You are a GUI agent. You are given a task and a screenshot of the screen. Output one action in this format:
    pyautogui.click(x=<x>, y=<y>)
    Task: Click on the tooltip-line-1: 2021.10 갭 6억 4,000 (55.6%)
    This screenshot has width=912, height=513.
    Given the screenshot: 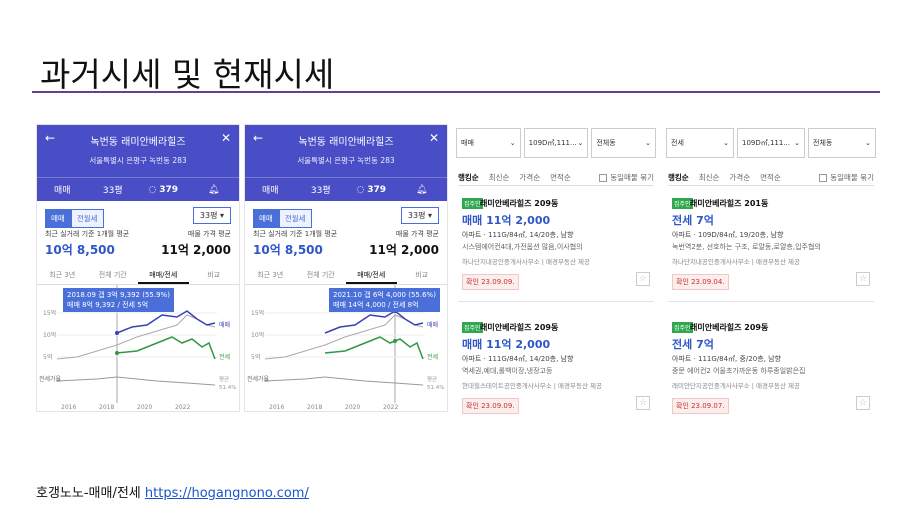 What is the action you would take?
    pyautogui.click(x=384, y=295)
    